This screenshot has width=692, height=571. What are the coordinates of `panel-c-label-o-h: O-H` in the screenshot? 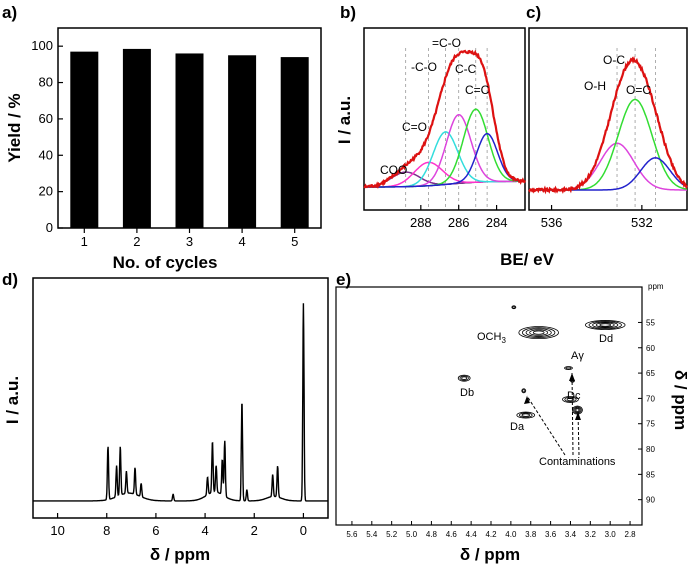 It's located at (595, 86).